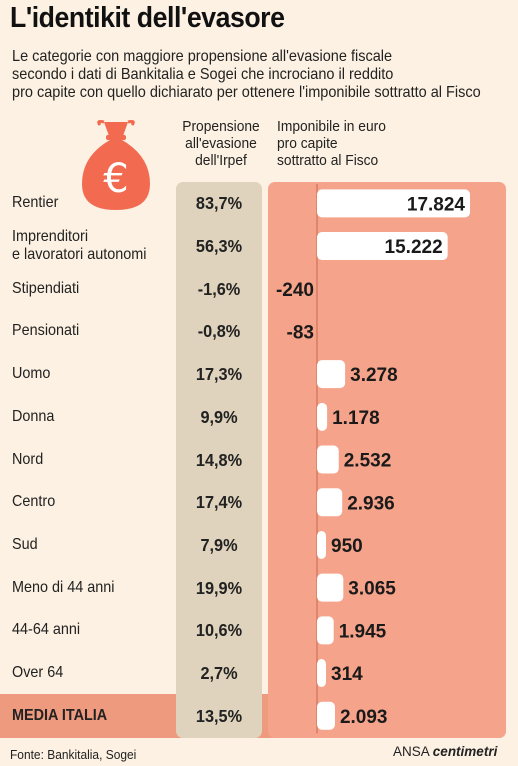  Describe the element at coordinates (363, 631) in the screenshot. I see `bar-value-label: 1.945` at that location.